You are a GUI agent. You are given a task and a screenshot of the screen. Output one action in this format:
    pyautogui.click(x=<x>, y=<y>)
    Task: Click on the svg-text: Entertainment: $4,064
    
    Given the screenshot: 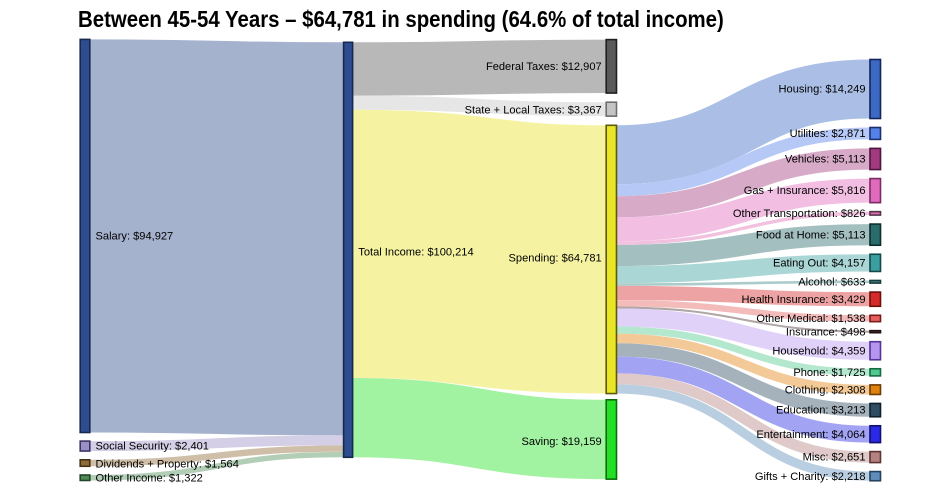 What is the action you would take?
    pyautogui.click(x=810, y=435)
    